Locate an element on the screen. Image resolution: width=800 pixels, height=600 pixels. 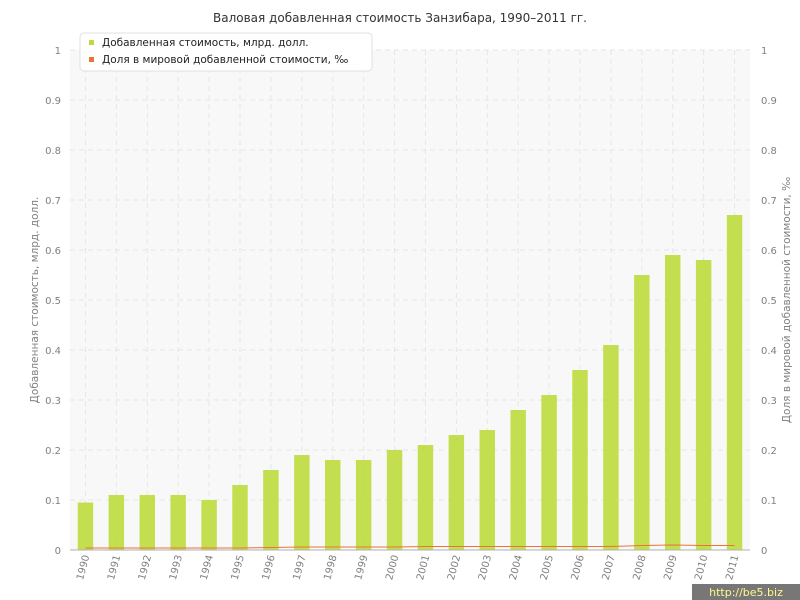
x-tick-label: 2004 is located at coordinates (516, 567).